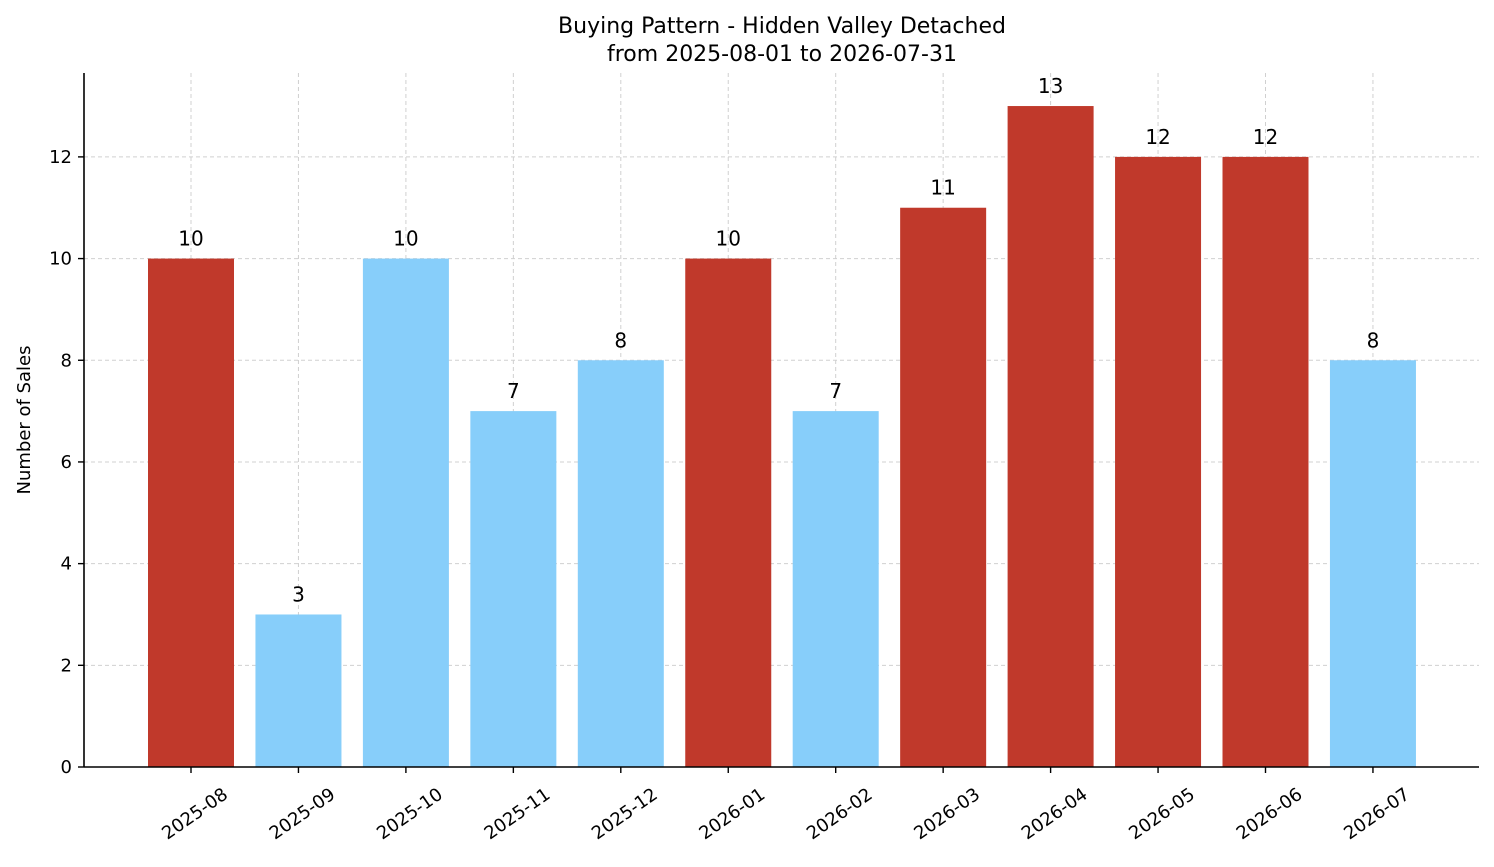 The image size is (1494, 867). What do you see at coordinates (625, 814) in the screenshot?
I see `x-tick-label: 2025-12` at bounding box center [625, 814].